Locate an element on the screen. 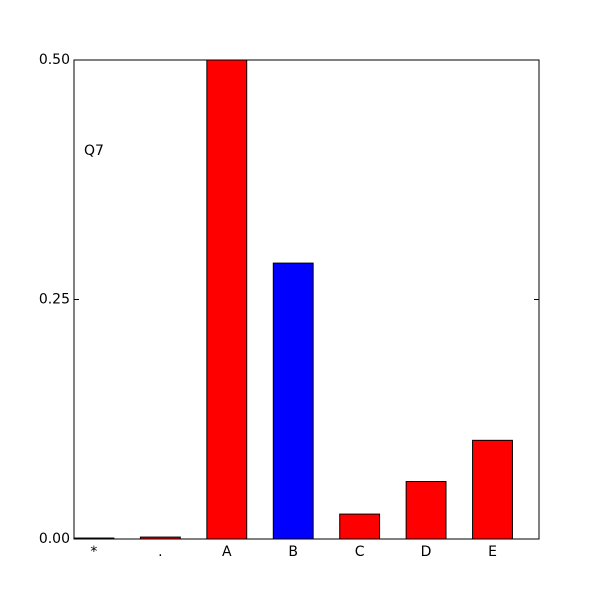 Image resolution: width=600 pixels, height=604 pixels. x-tick-label: D is located at coordinates (426, 552).